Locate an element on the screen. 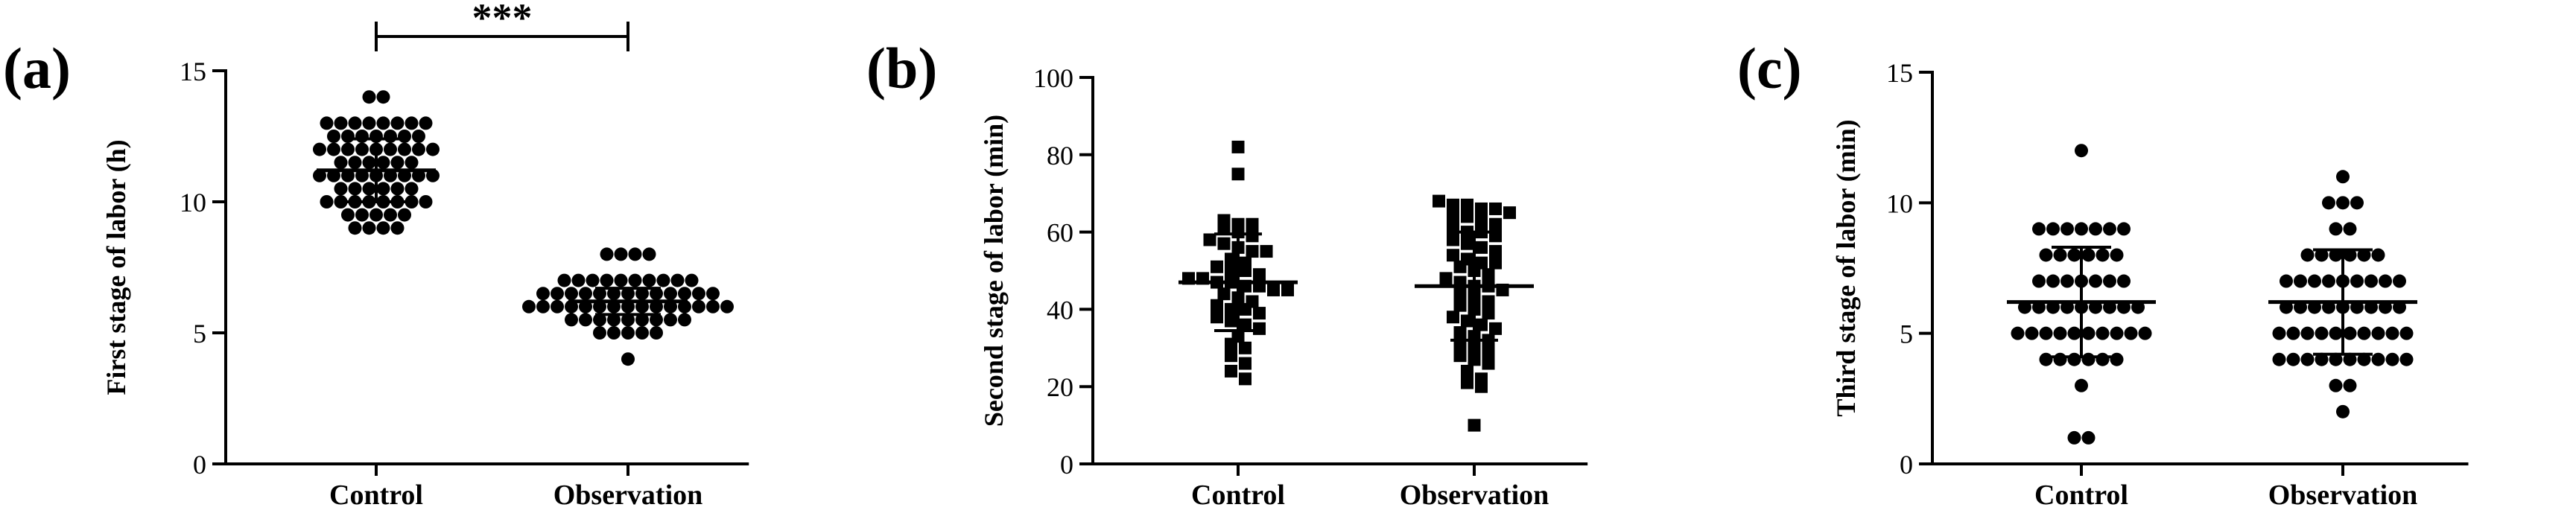  y-axis-label: Third stage of labor (min) is located at coordinates (1846, 267).